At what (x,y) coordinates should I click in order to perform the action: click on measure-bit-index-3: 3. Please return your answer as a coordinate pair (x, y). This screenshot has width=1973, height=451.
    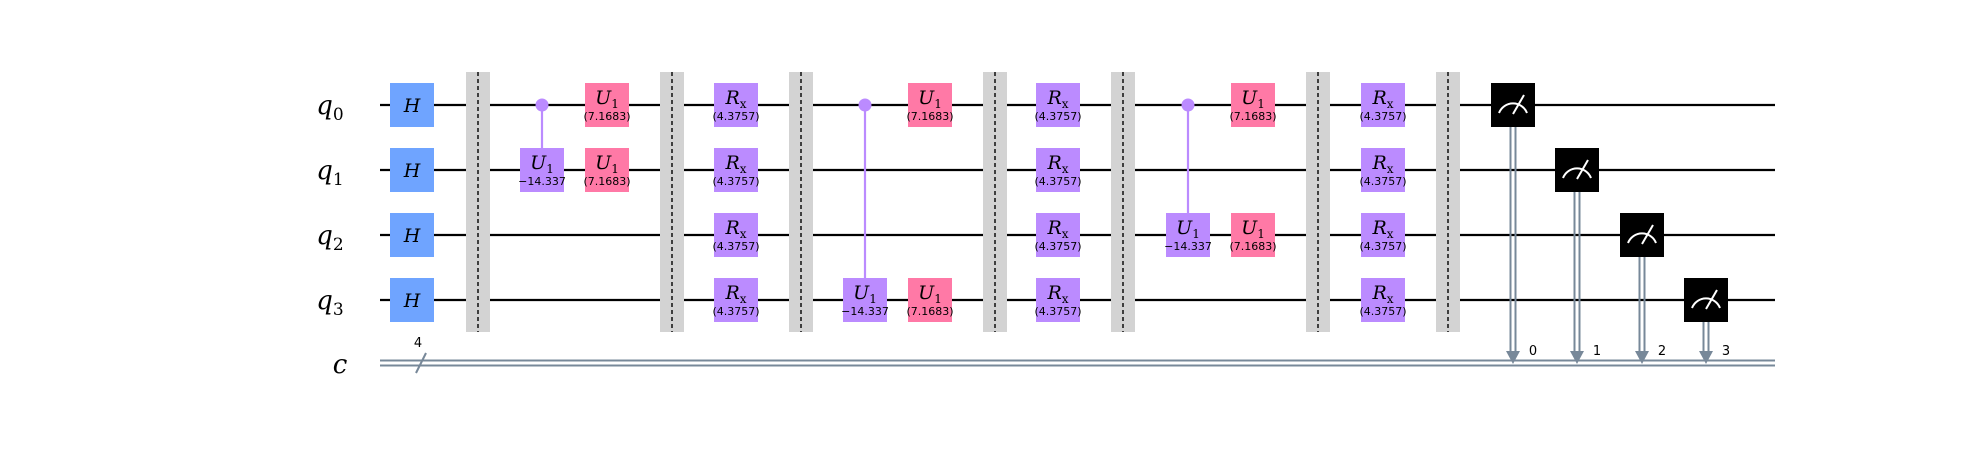
    Looking at the image, I should click on (1726, 351).